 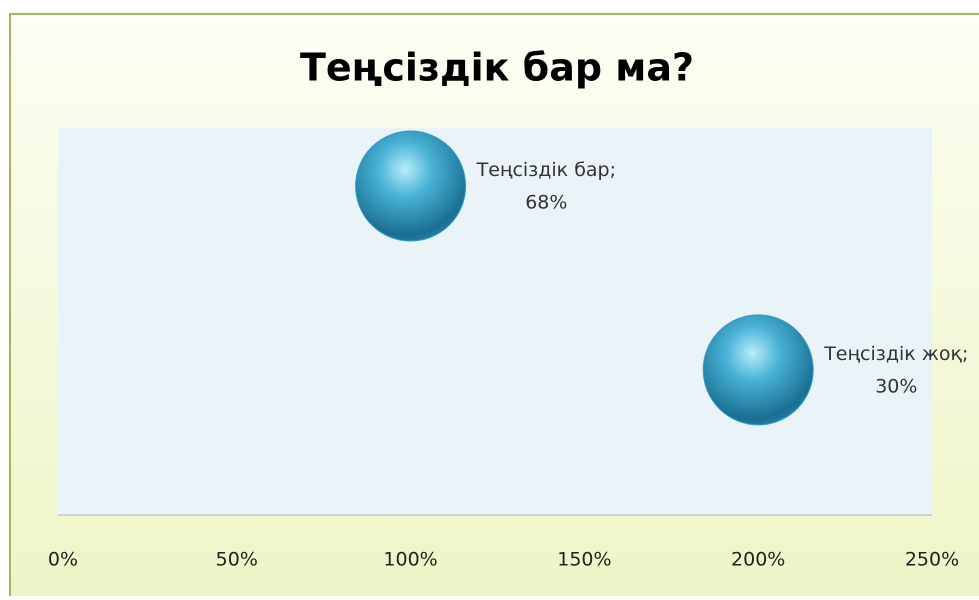 I want to click on x-tick-label: 200%, so click(x=758, y=560).